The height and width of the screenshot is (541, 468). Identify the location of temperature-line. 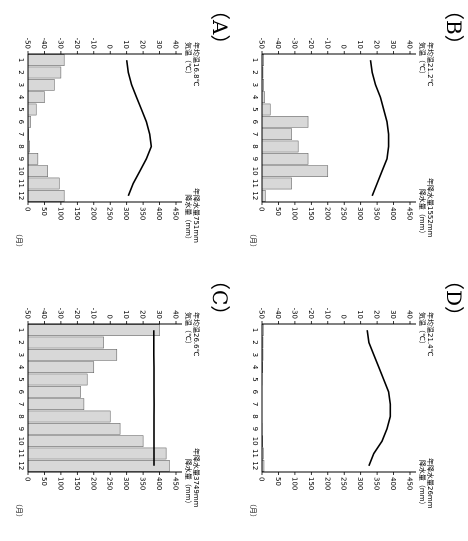
(139, 128).